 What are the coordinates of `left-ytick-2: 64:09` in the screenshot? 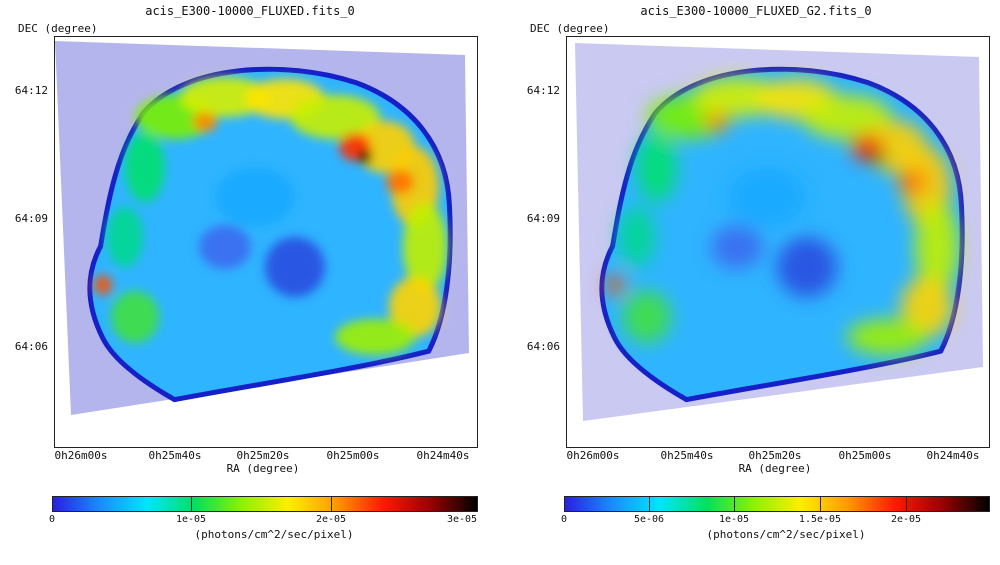 It's located at (31, 218).